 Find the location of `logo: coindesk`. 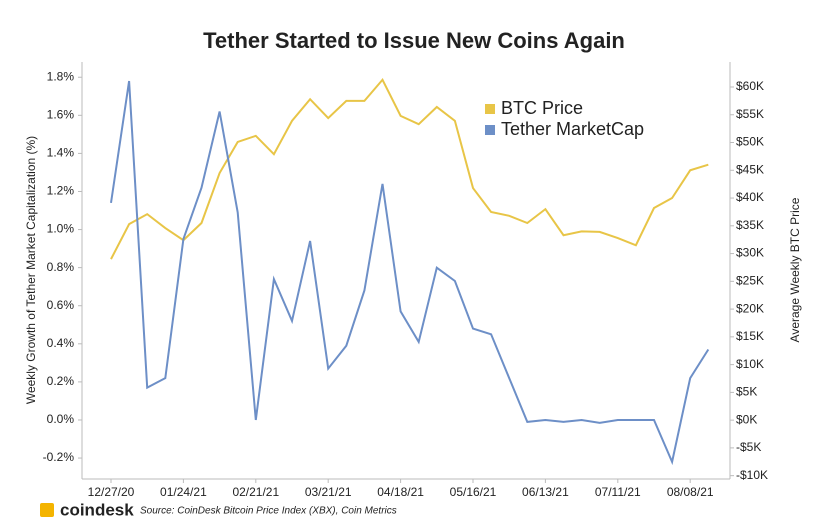

logo: coindesk is located at coordinates (97, 509).